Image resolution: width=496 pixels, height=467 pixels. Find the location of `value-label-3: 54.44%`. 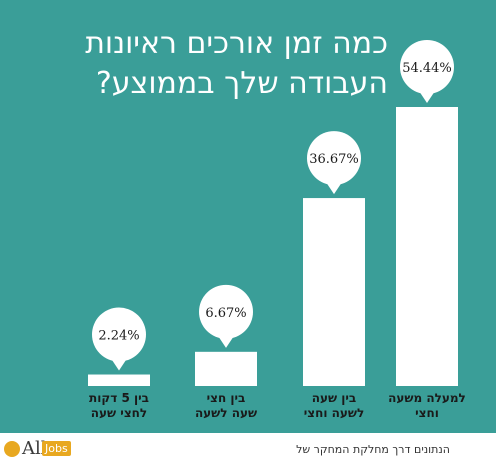

value-label-3: 54.44% is located at coordinates (427, 68).